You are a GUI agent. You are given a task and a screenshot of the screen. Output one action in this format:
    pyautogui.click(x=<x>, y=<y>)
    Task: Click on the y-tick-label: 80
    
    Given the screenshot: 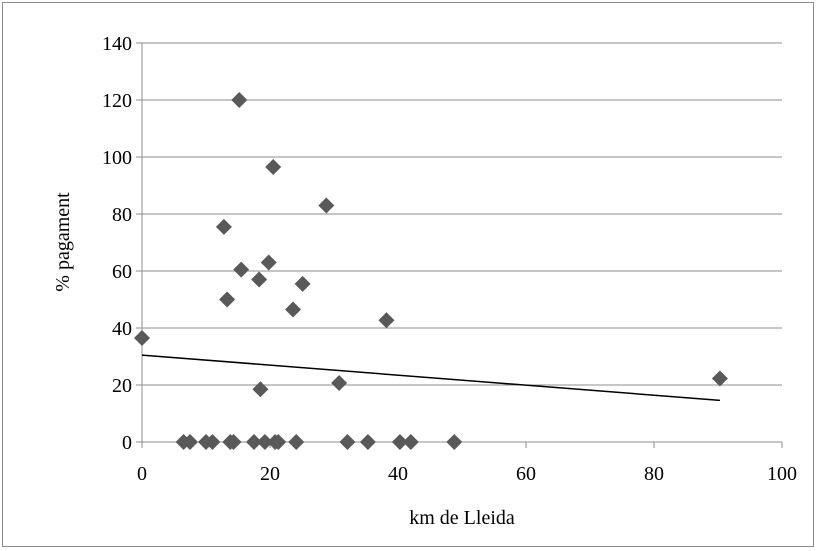 What is the action you would take?
    pyautogui.click(x=122, y=215)
    